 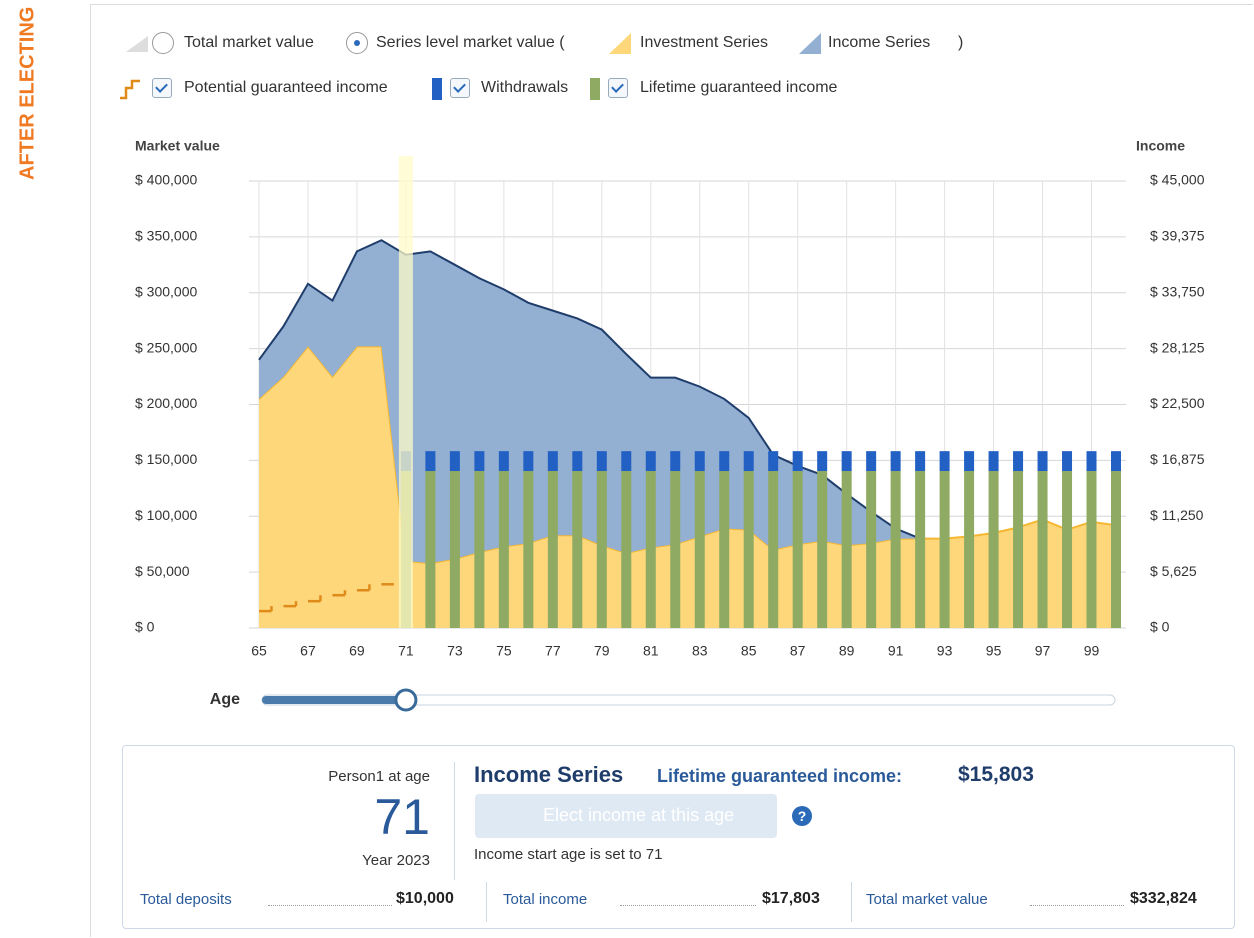 What do you see at coordinates (549, 774) in the screenshot?
I see `series-title: Income Series` at bounding box center [549, 774].